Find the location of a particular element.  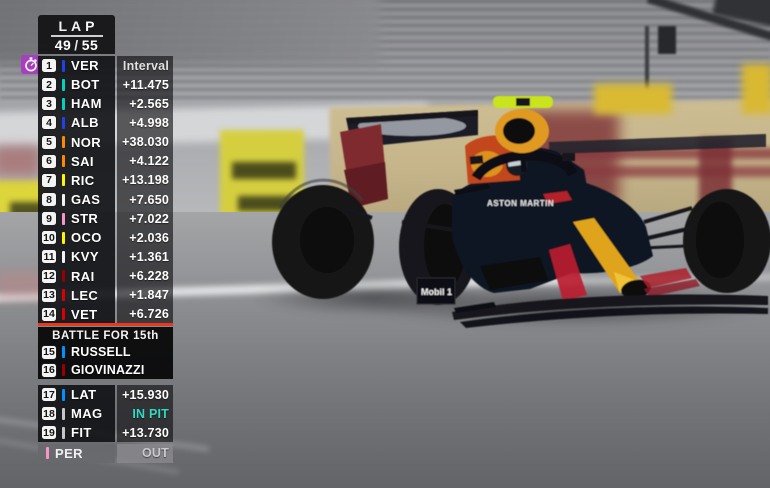

position-badge: 10 is located at coordinates (49, 238).